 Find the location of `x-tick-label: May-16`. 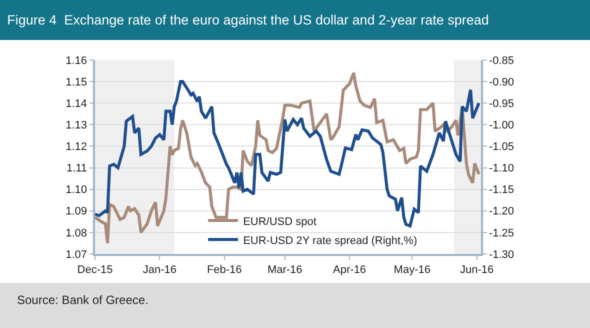

x-tick-label: May-16 is located at coordinates (412, 270).